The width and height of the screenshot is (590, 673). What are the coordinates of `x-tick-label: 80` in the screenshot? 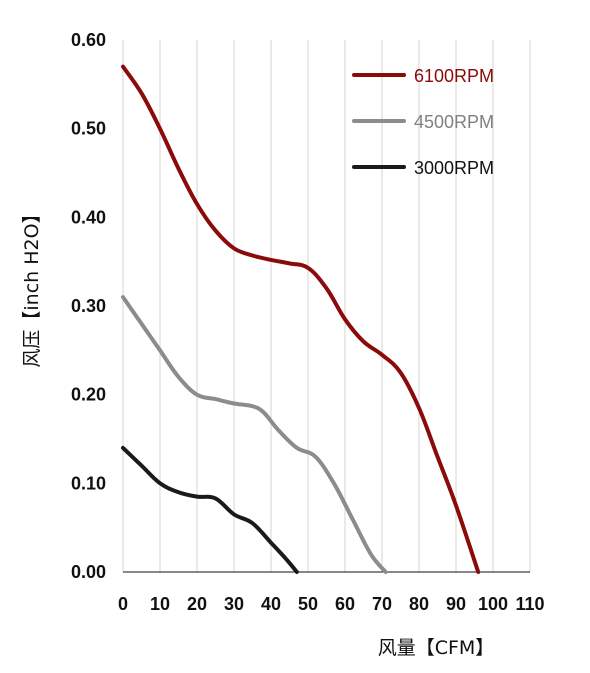 It's located at (419, 604).